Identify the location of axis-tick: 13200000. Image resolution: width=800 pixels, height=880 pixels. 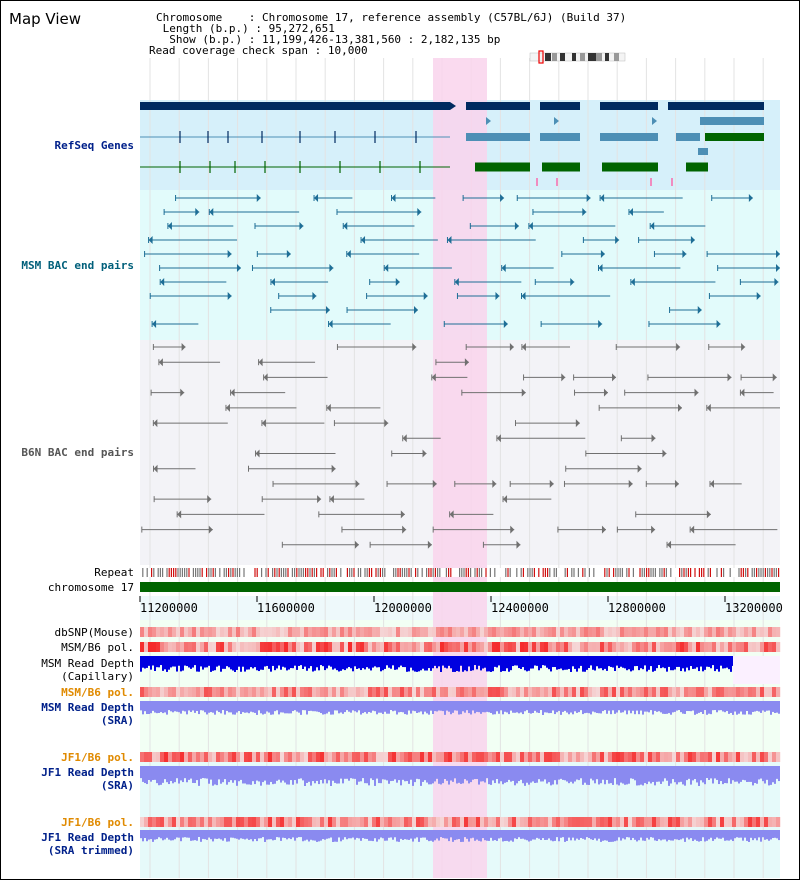
(754, 608).